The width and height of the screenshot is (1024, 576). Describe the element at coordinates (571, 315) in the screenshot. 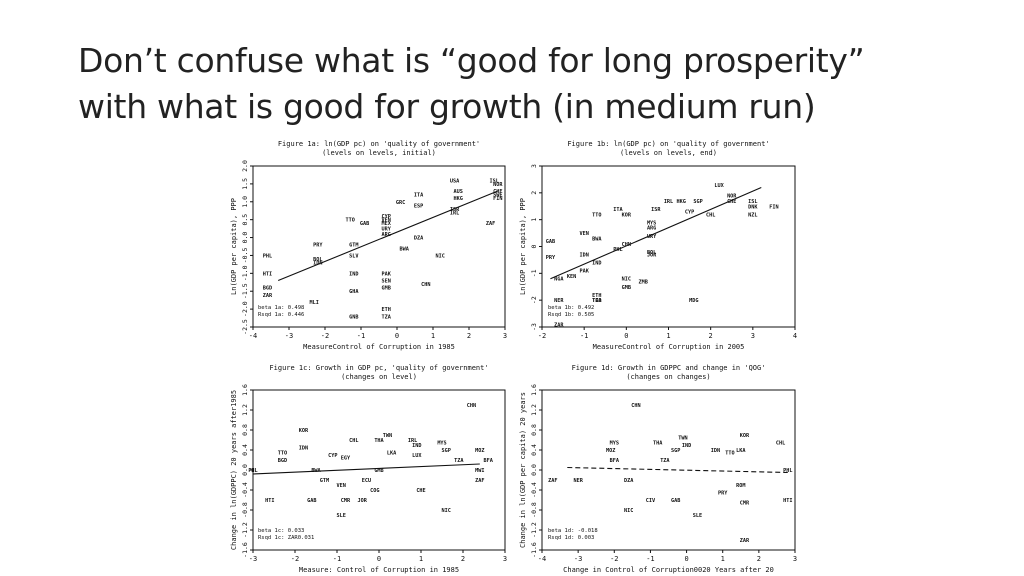

I see `stats-label: Rsqd 1b: 0.505` at that location.